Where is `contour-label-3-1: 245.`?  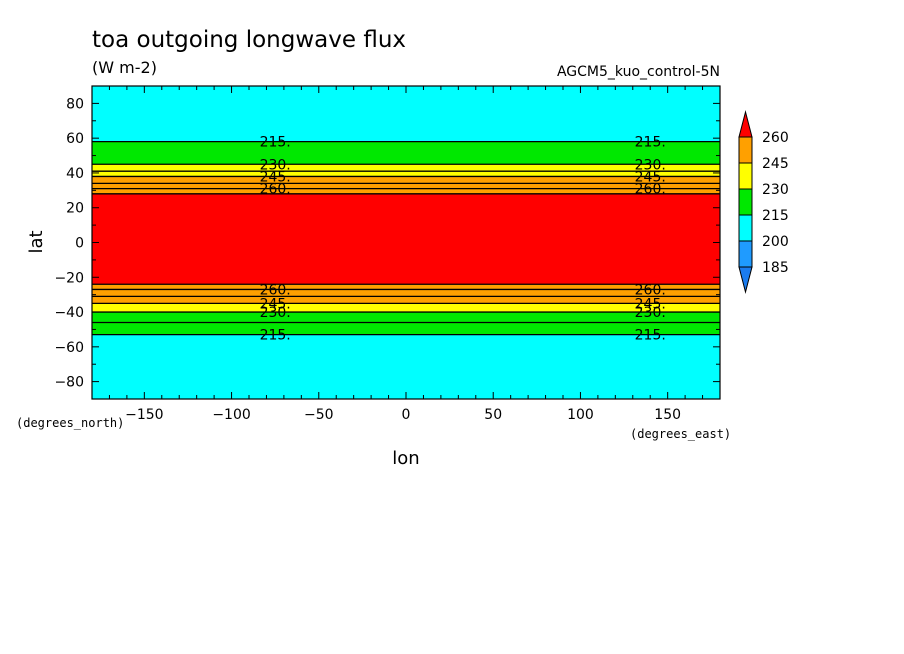 contour-label-3-1: 245. is located at coordinates (650, 177).